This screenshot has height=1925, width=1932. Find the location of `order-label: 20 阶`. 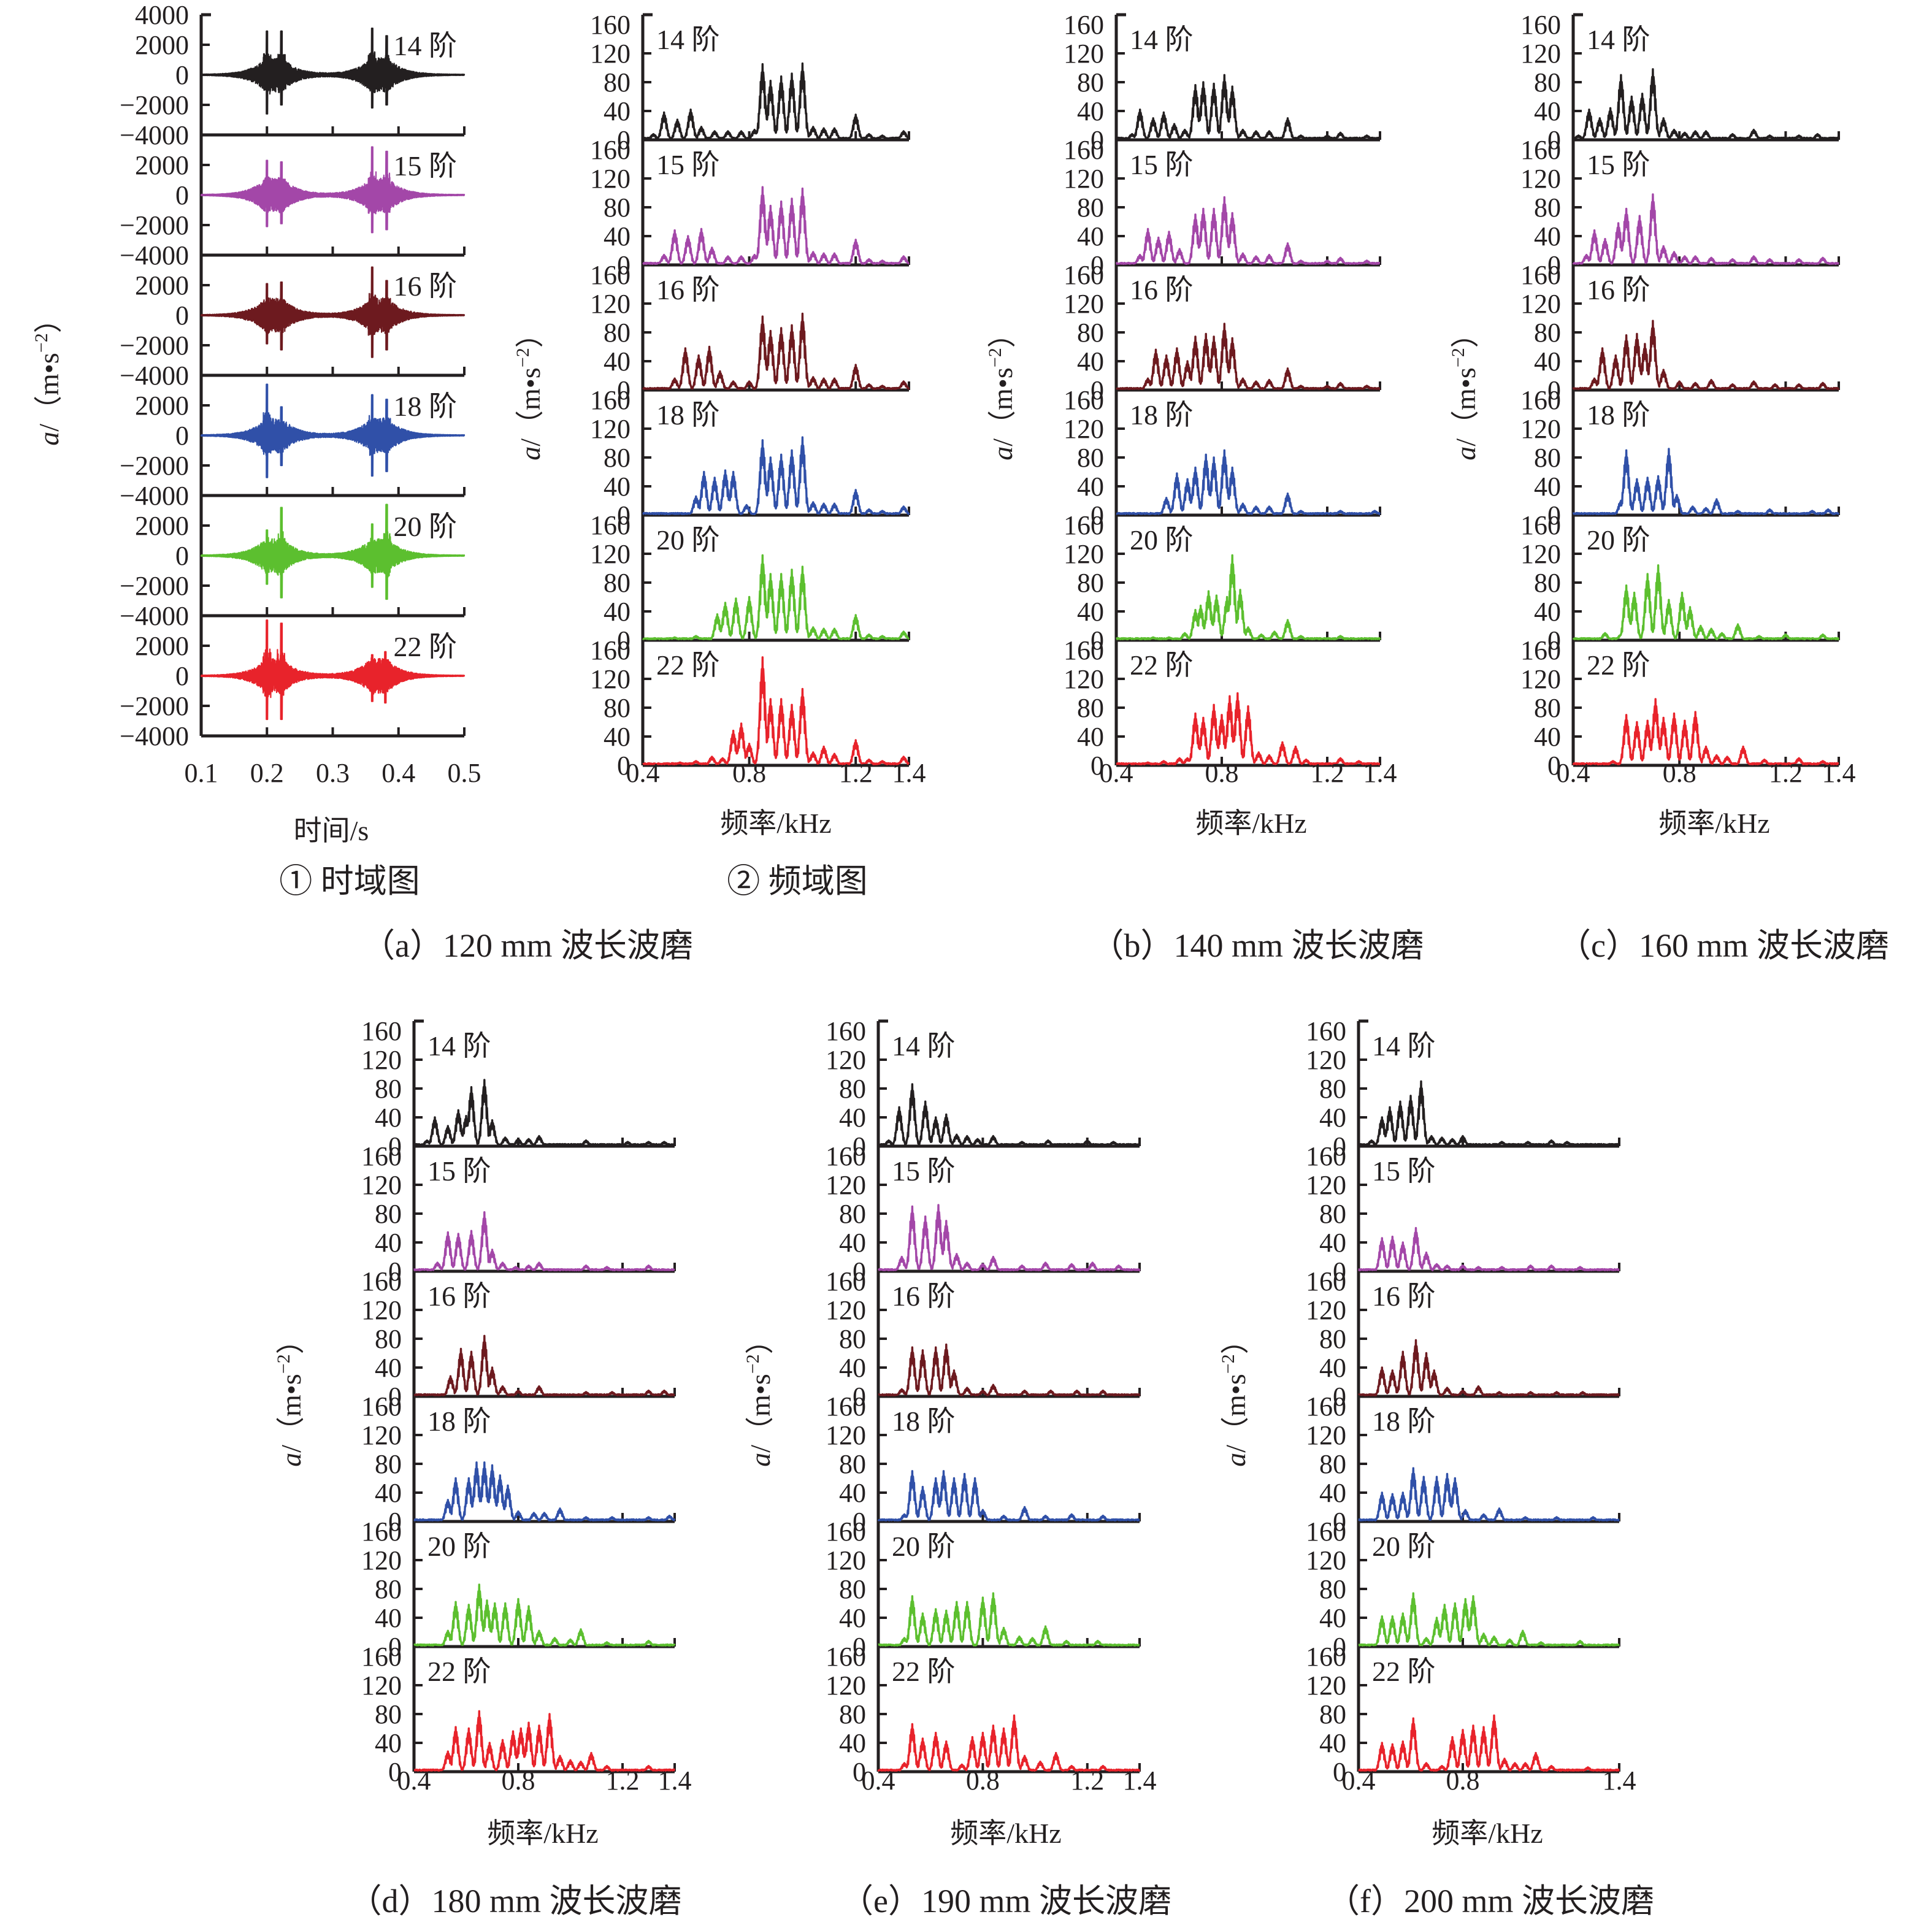

order-label: 20 阶 is located at coordinates (1618, 540).